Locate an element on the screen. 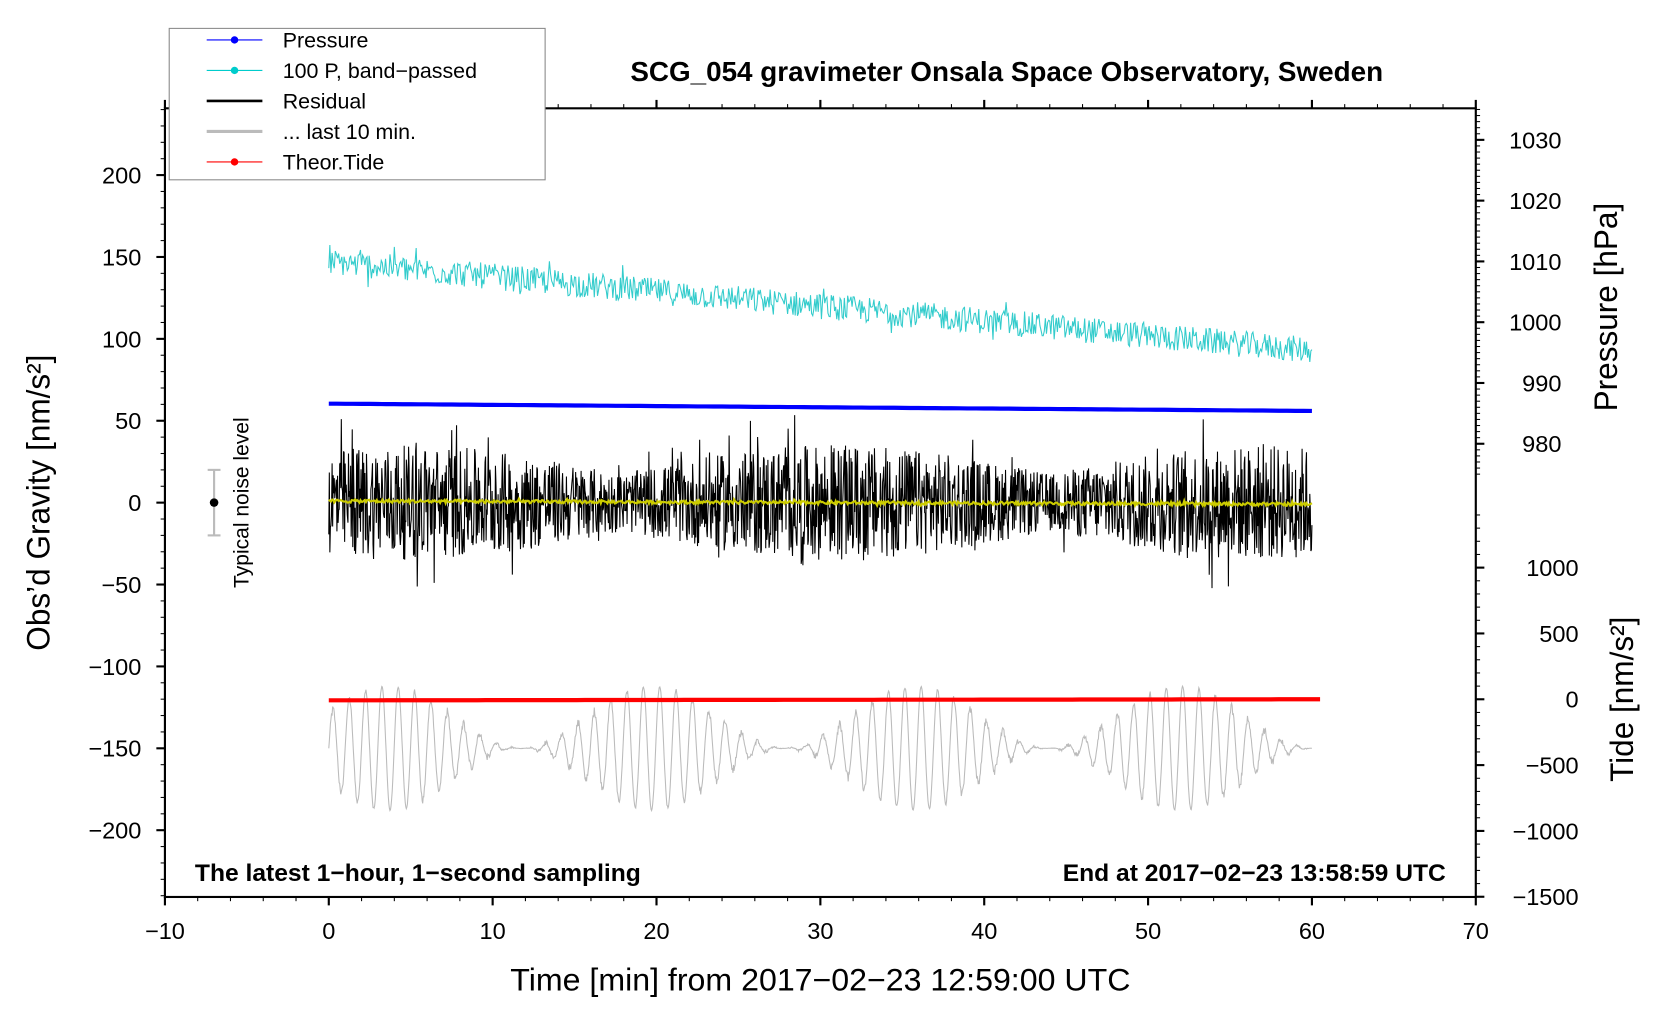 The width and height of the screenshot is (1660, 1020). y-left-tick-label: 200 is located at coordinates (121, 176).